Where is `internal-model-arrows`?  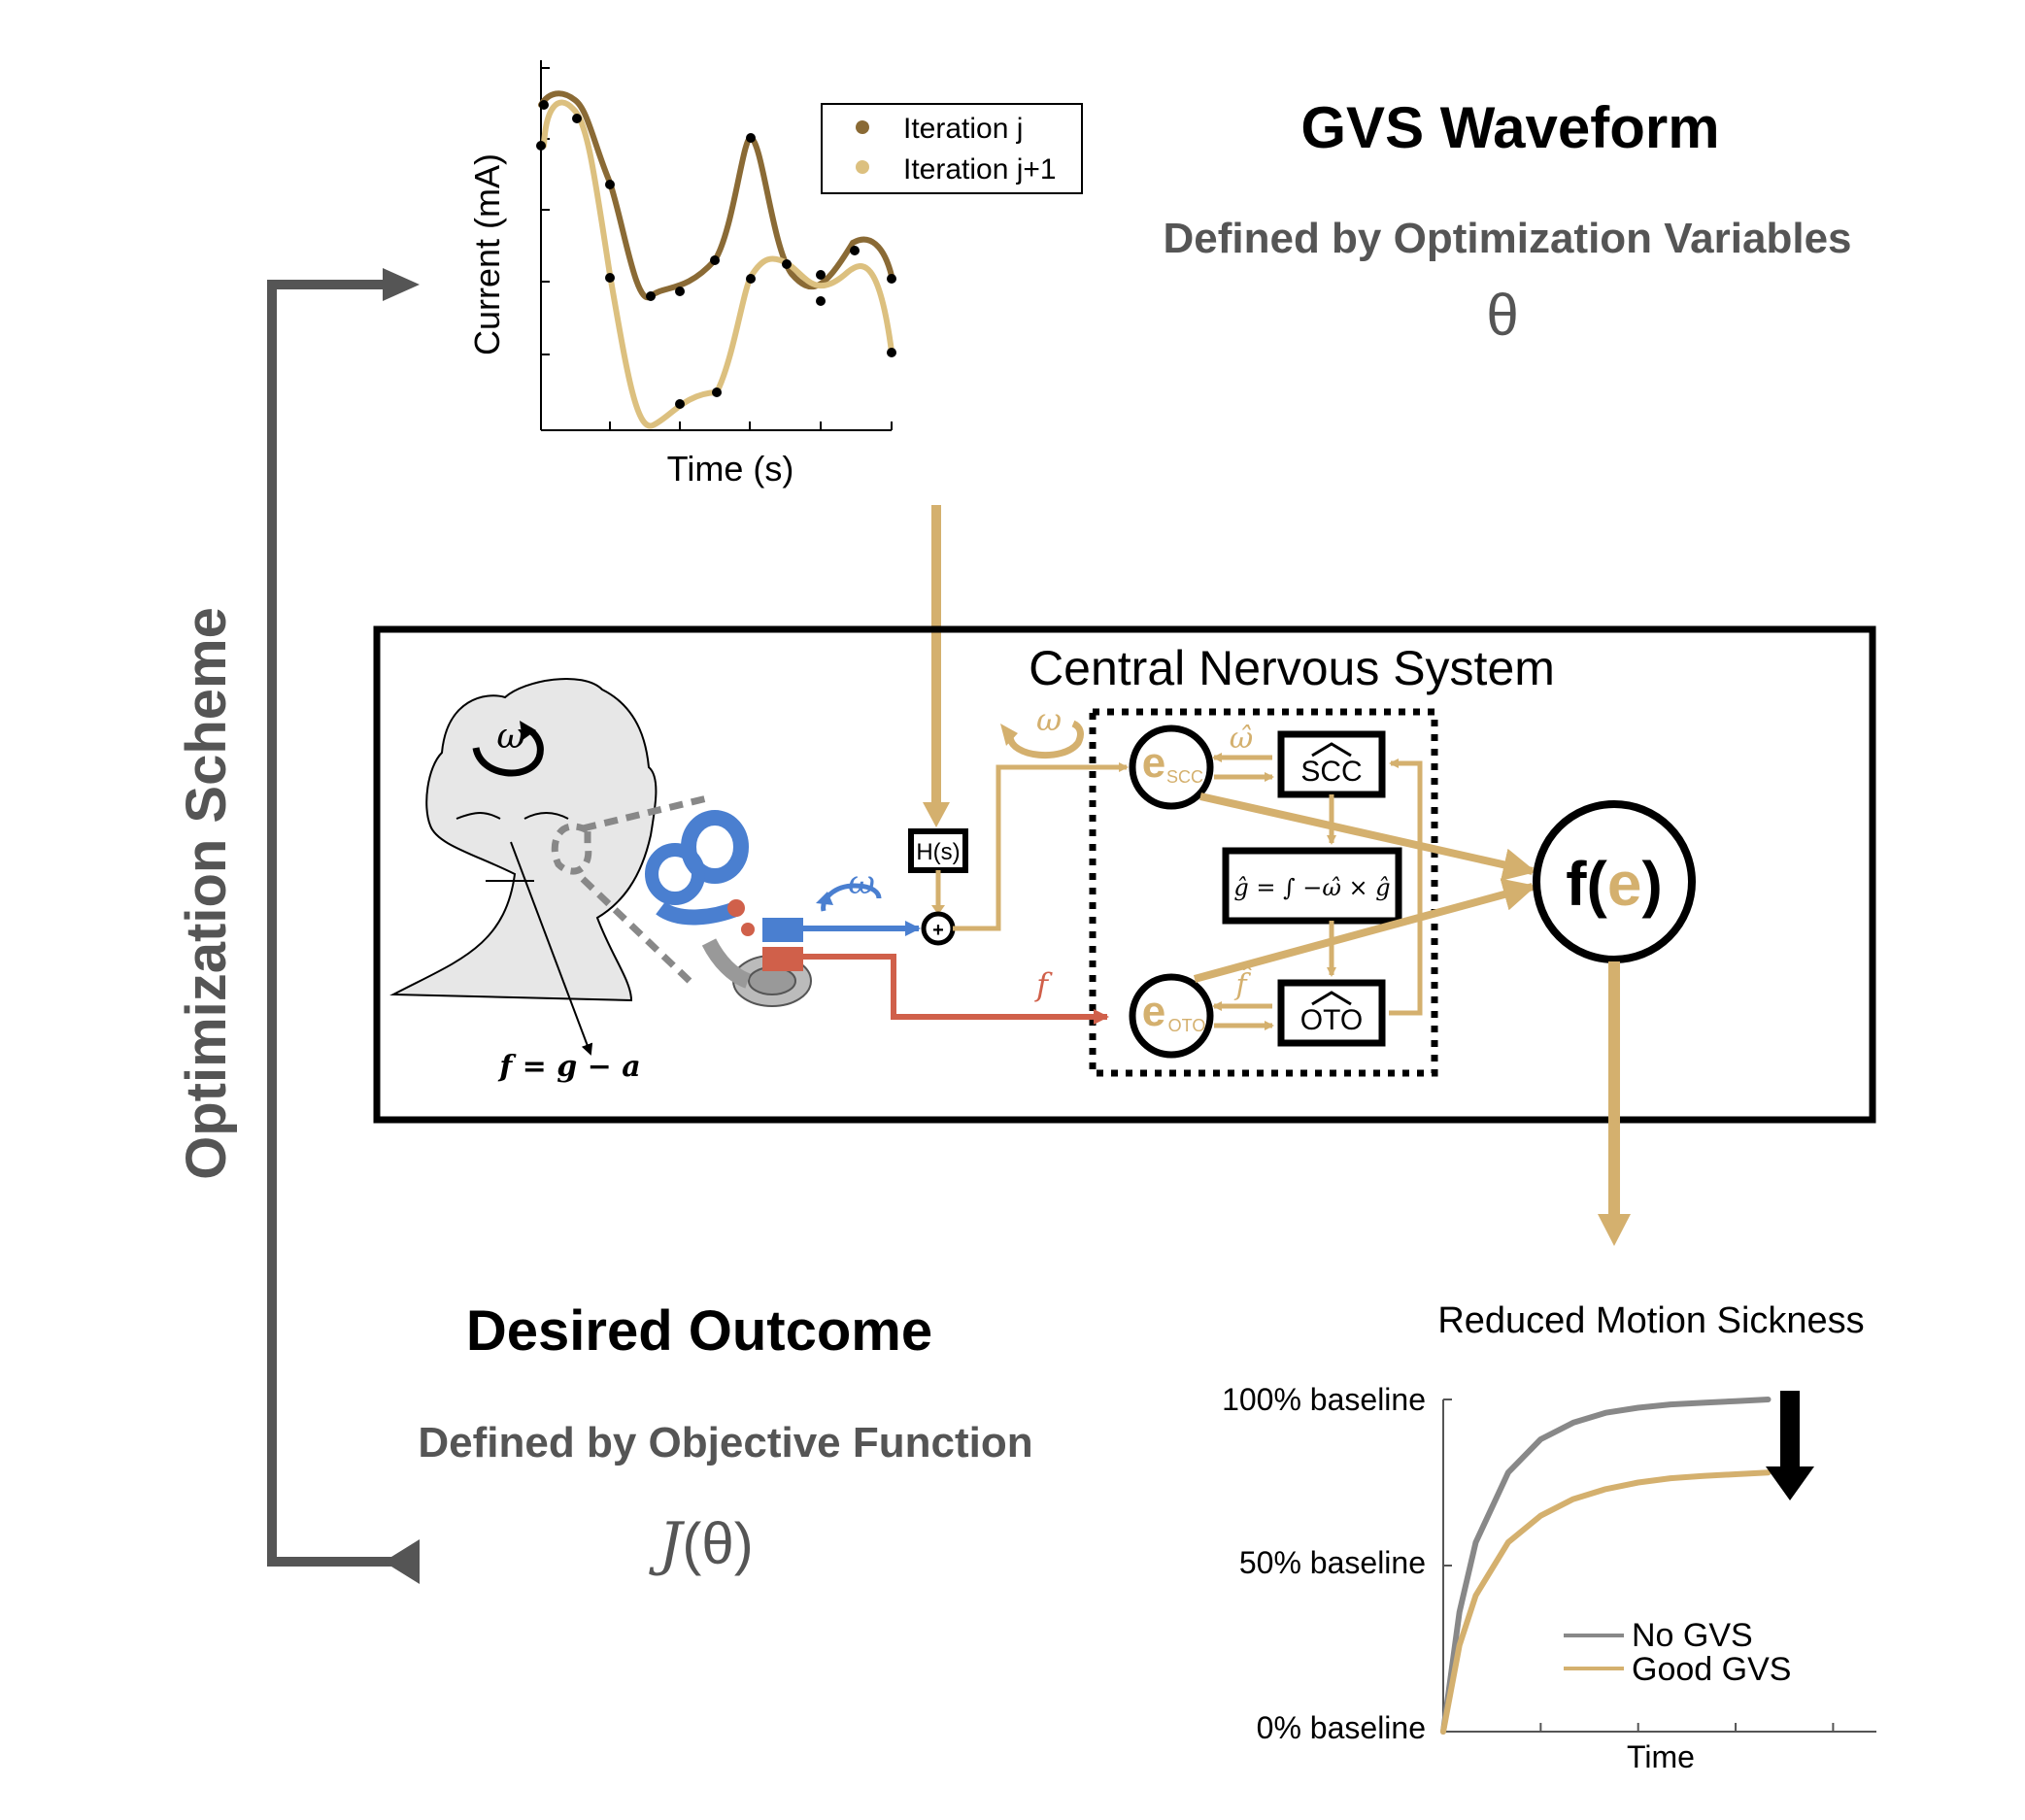
internal-model-arrows is located at coordinates (1317, 891).